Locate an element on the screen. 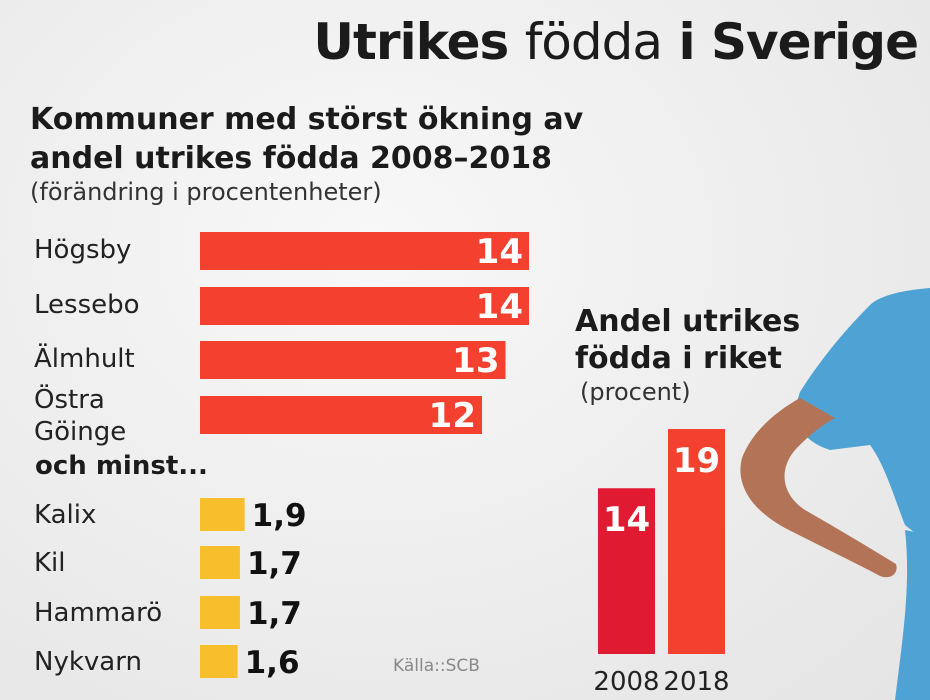 The width and height of the screenshot is (930, 700). value-label-kalix: 1,9 is located at coordinates (279, 516).